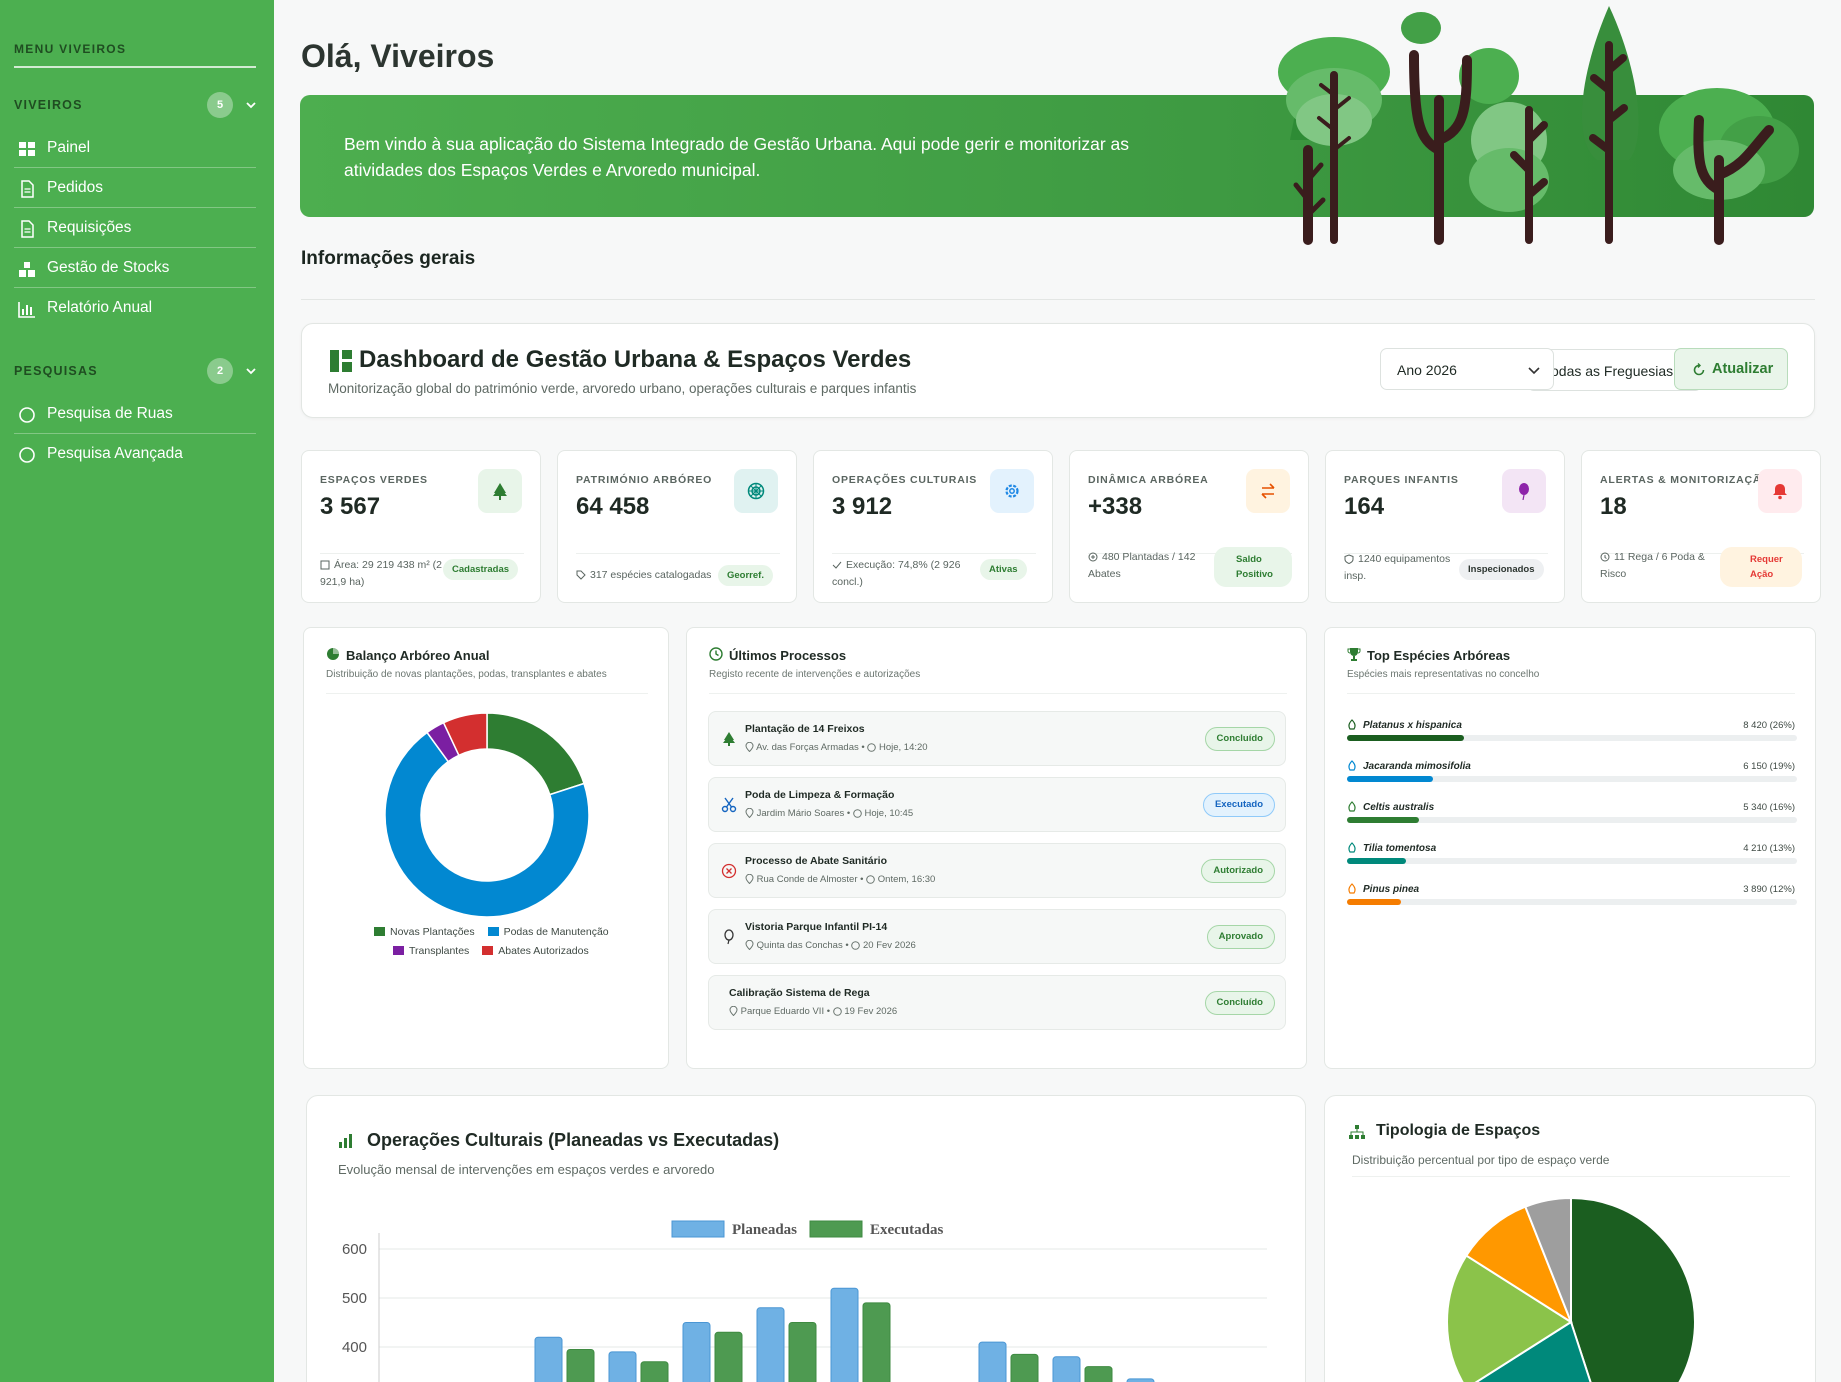 The height and width of the screenshot is (1382, 1841). Describe the element at coordinates (1761, 567) in the screenshot. I see `status-badge: Requer Ação` at that location.